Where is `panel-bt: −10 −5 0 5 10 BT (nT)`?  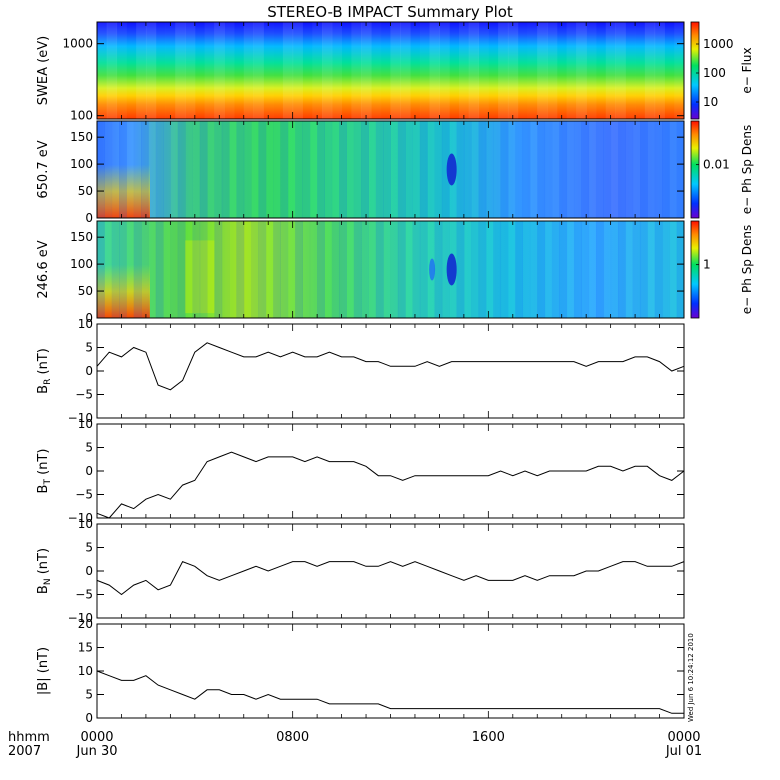
panel-bt: −10 −5 0 5 10 BT (nT) is located at coordinates (360, 471).